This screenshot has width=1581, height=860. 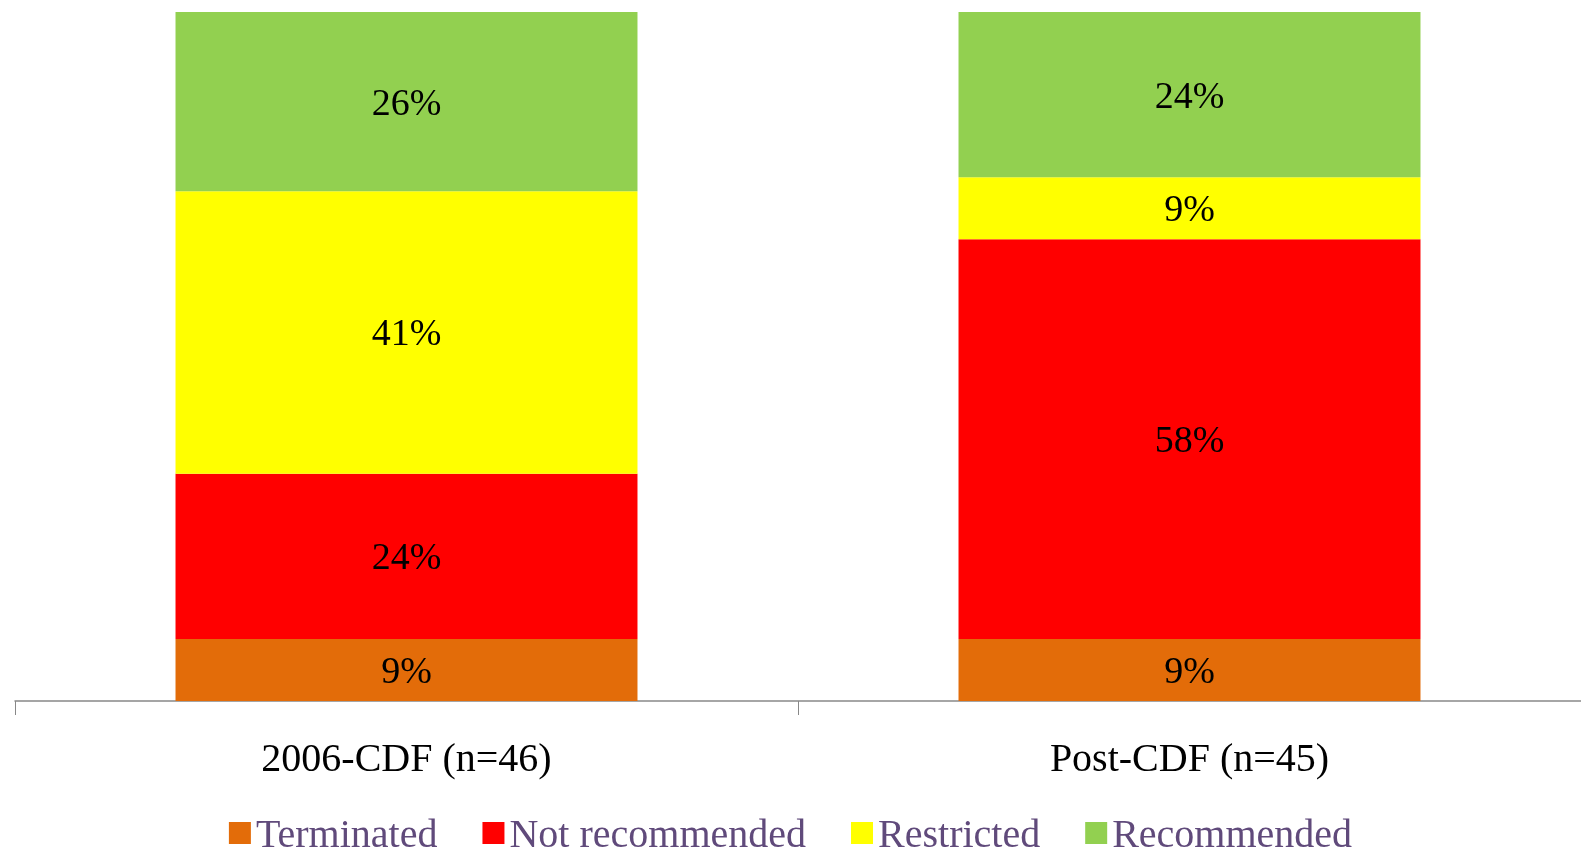 I want to click on legend-label: Terminated, so click(x=346, y=833).